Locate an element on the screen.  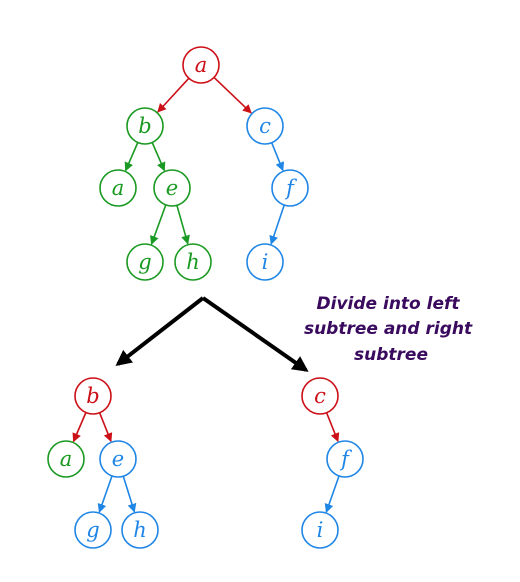
tree-left-node-a: a is located at coordinates (66, 459).